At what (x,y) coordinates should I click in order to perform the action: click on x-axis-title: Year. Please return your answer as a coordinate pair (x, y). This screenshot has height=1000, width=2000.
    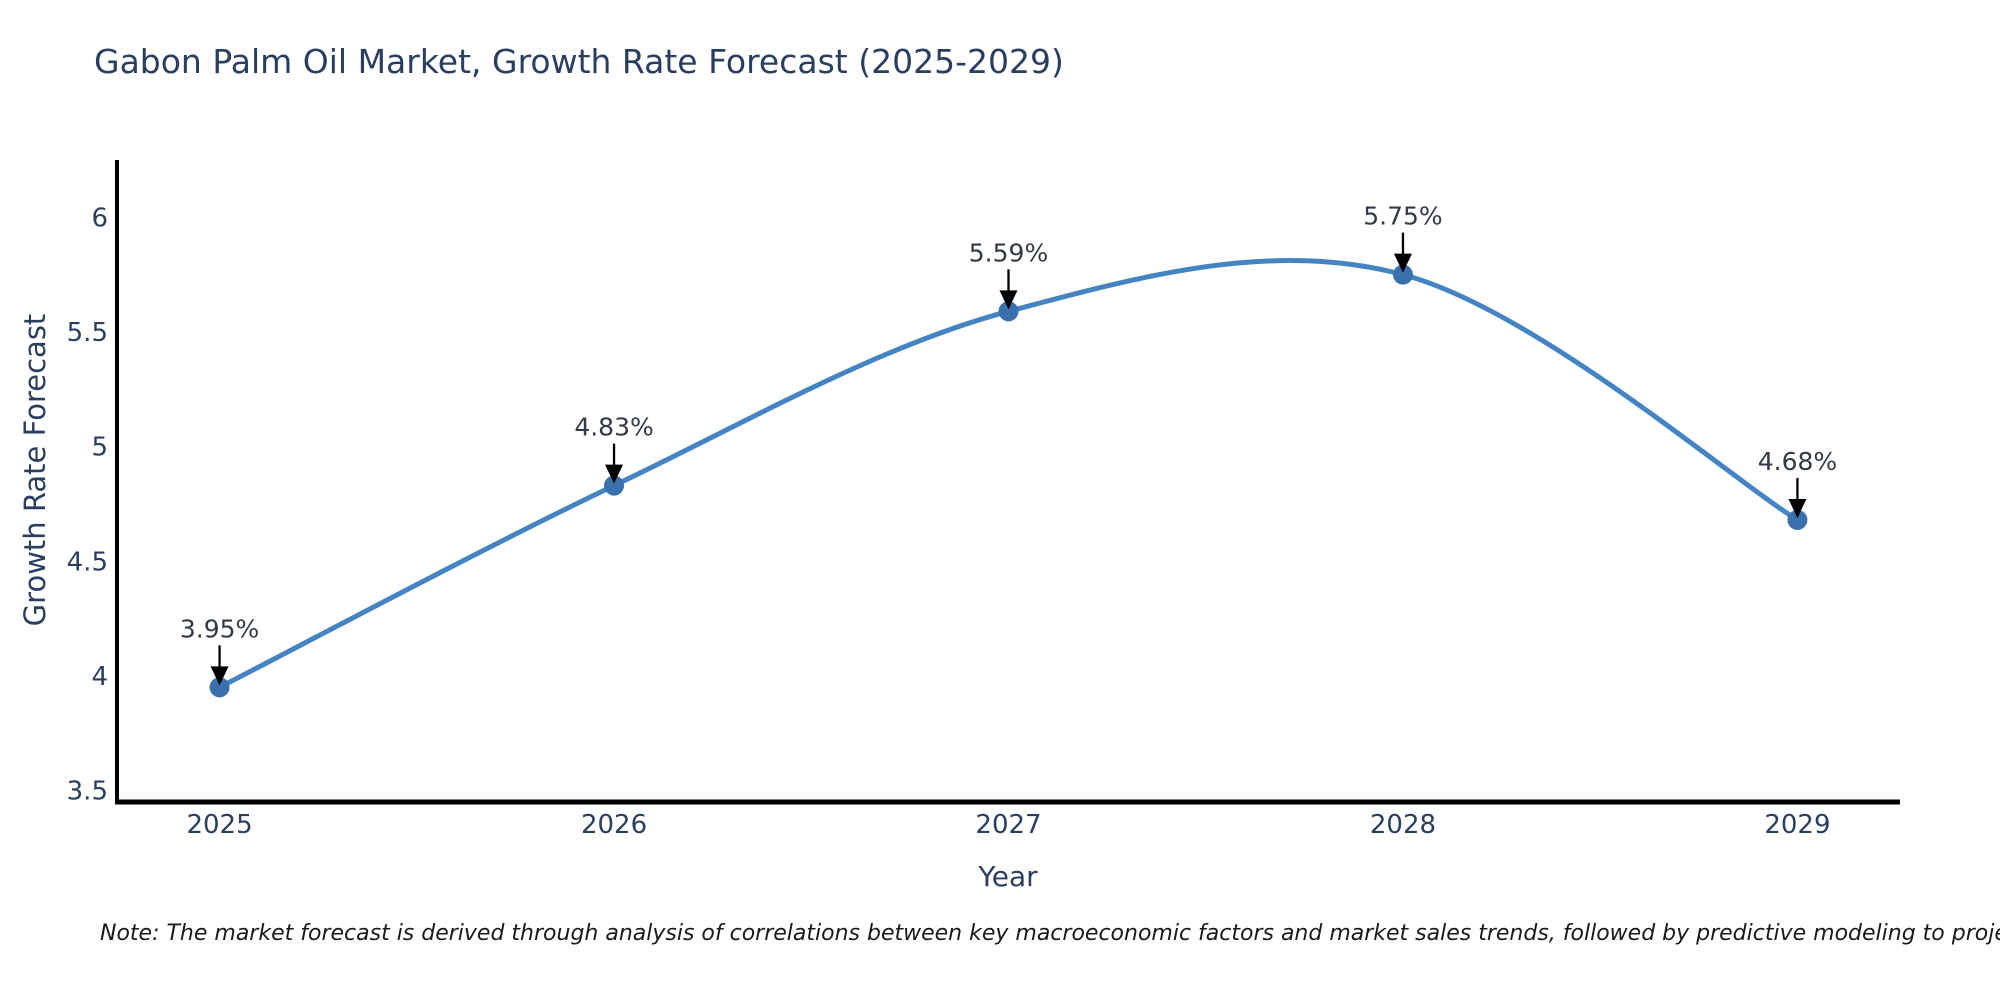
    Looking at the image, I should click on (1008, 876).